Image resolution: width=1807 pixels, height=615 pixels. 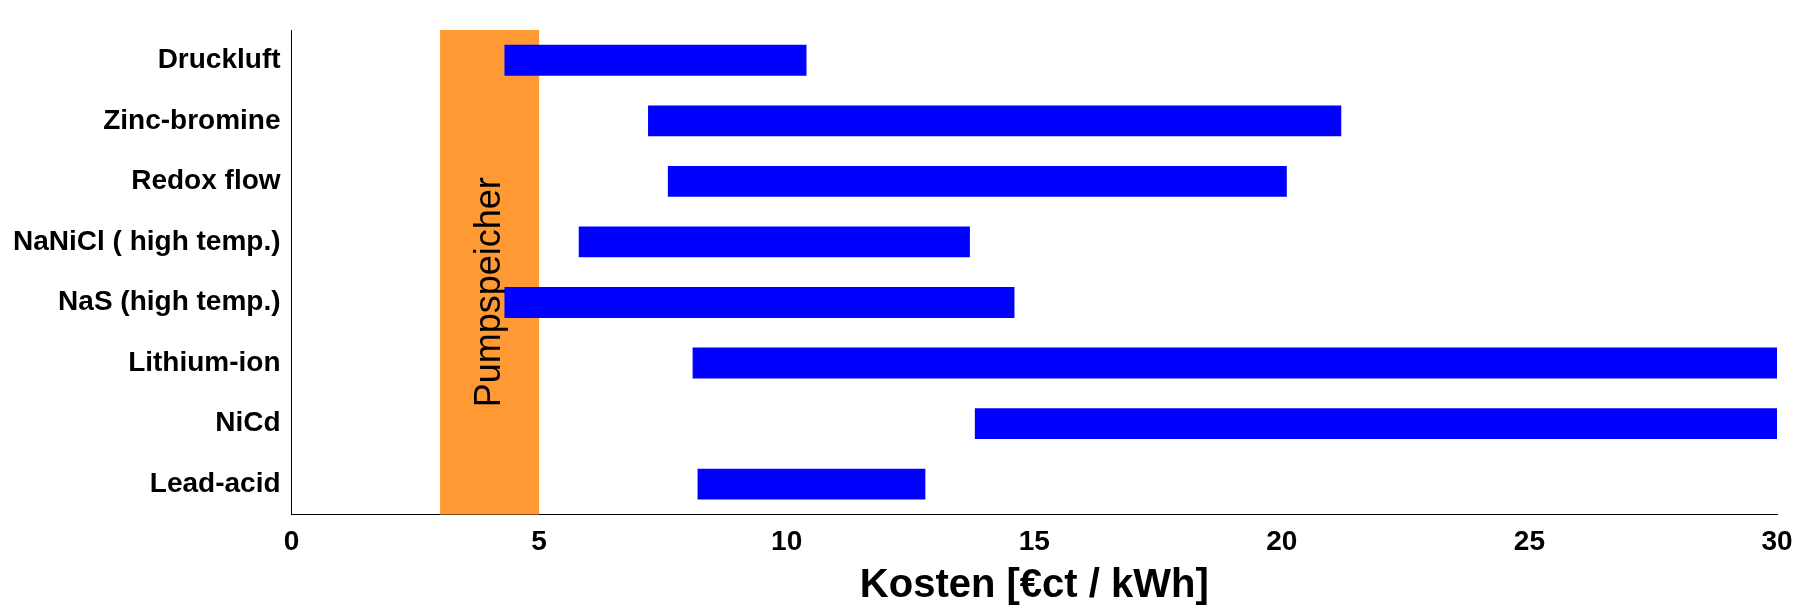 What do you see at coordinates (787, 540) in the screenshot?
I see `x-tick-label: 10` at bounding box center [787, 540].